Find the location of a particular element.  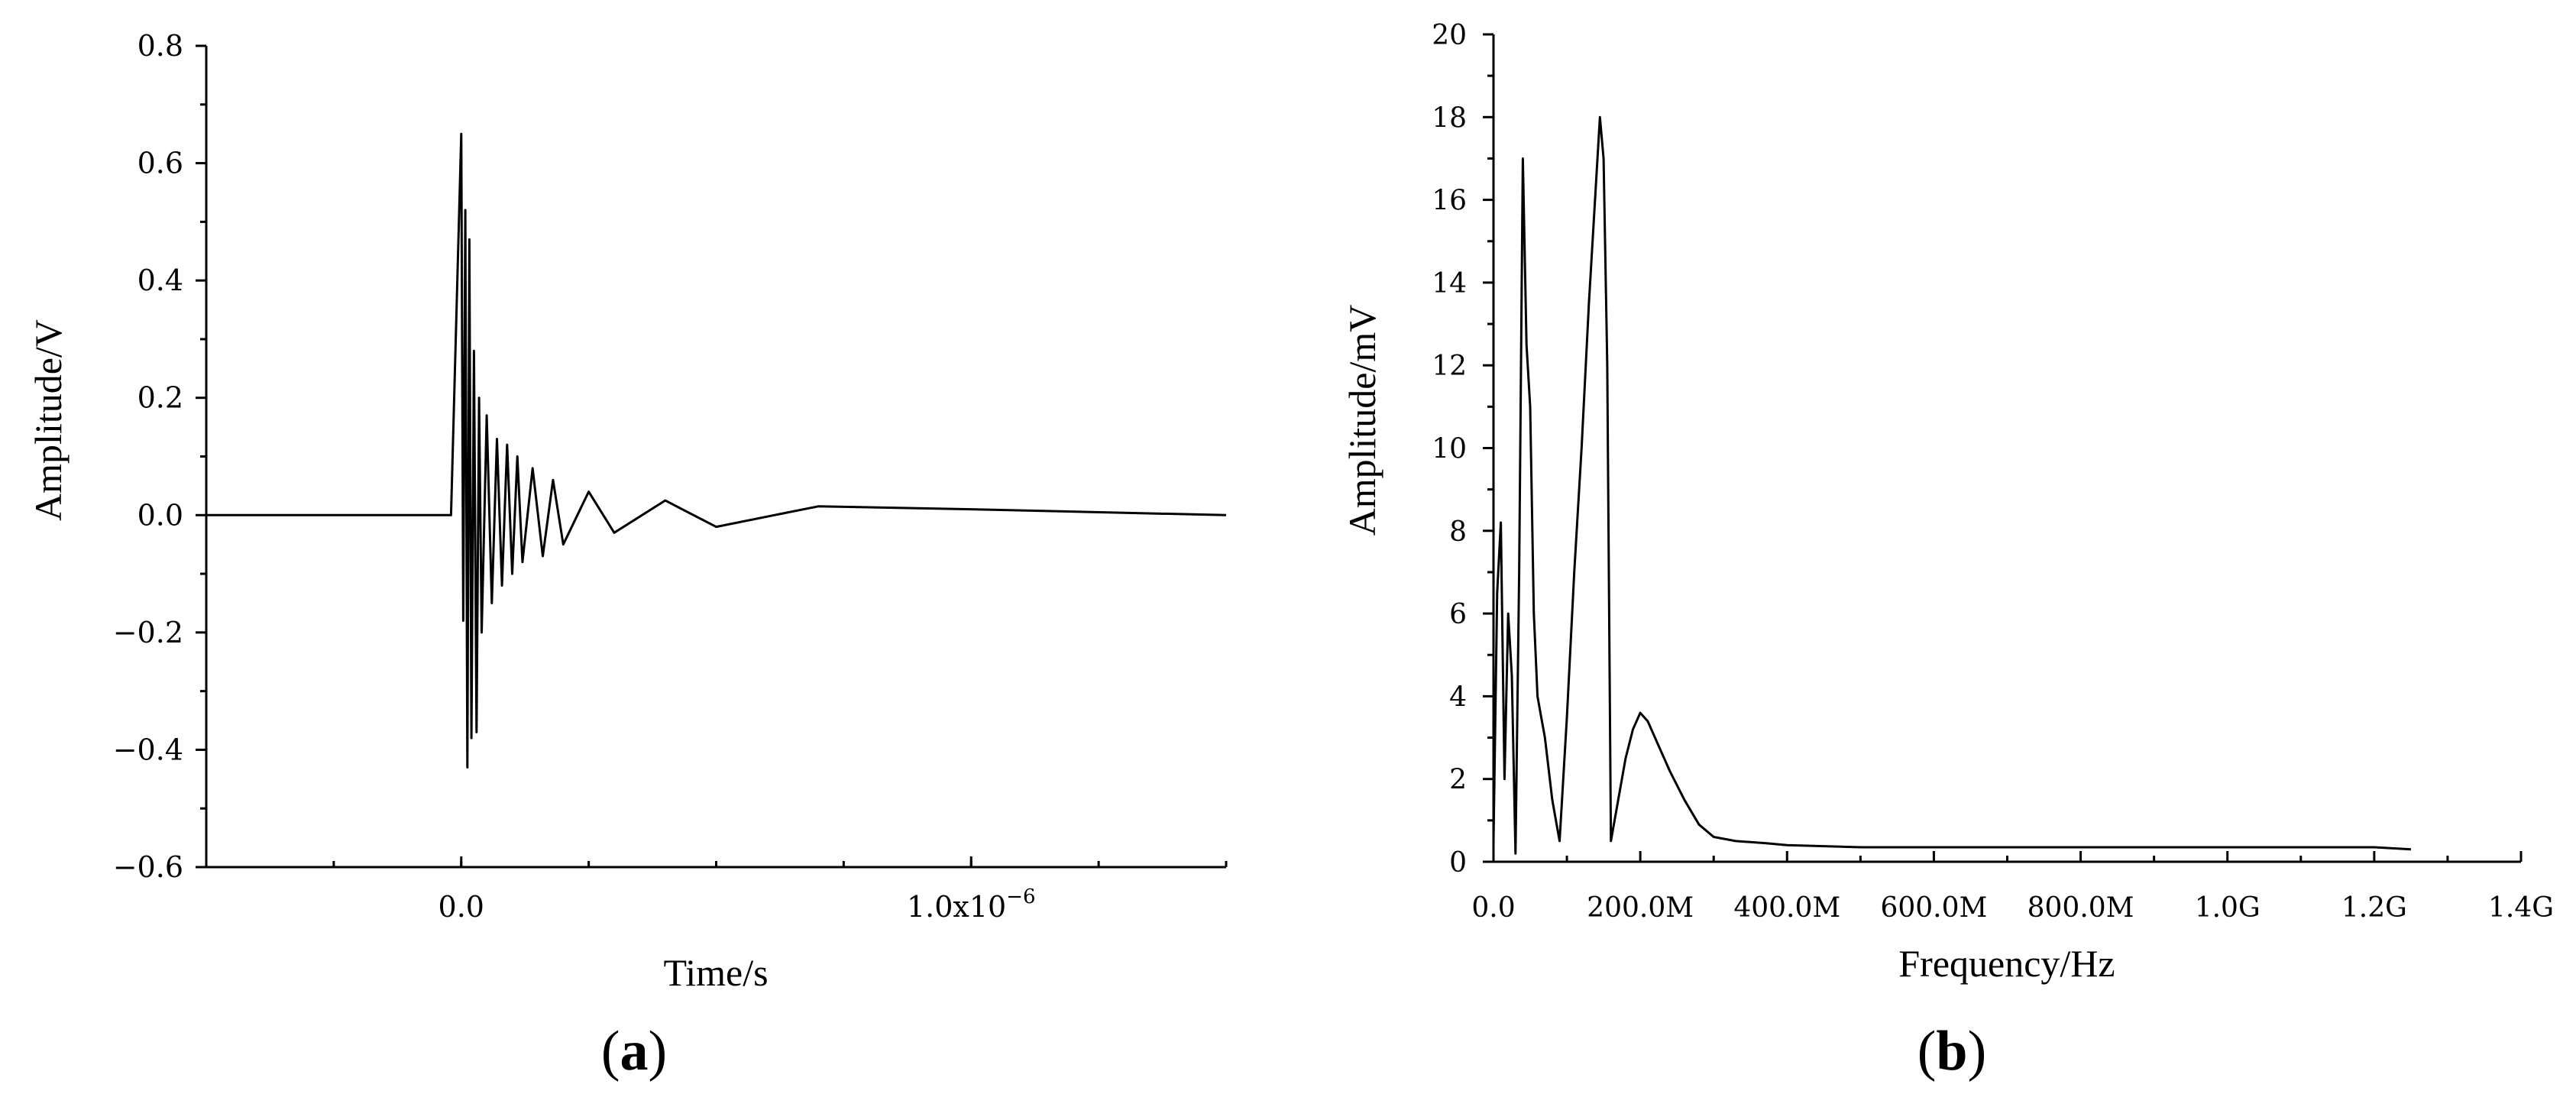

chart-b-panel-letter: b is located at coordinates (1951, 1051).